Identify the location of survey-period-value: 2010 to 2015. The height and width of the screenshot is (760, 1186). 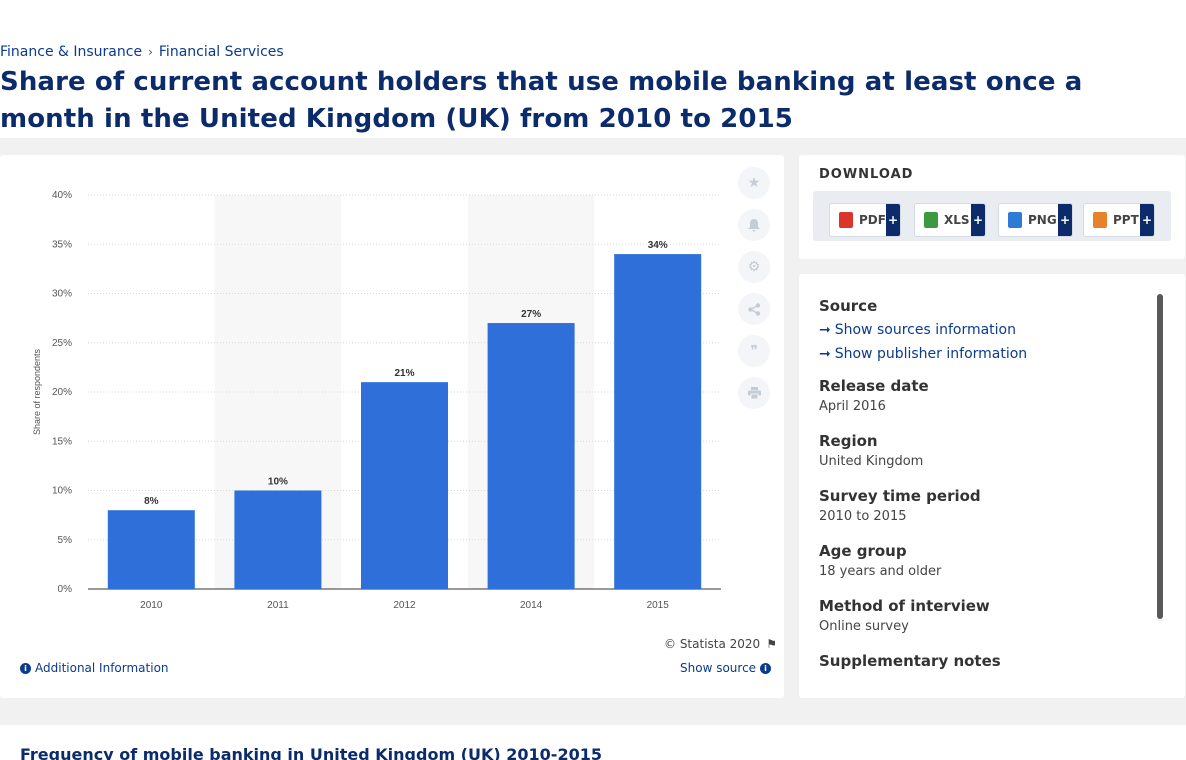
(863, 516).